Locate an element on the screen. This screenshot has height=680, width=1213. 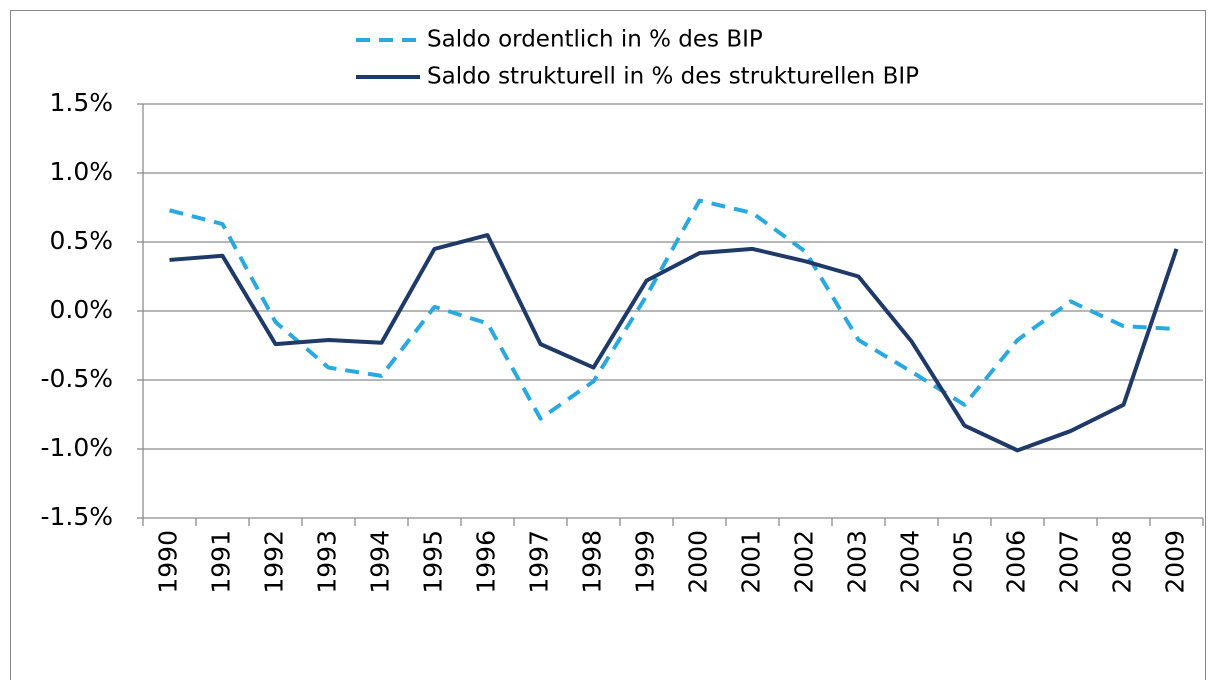
y-tick-label: -1.5% is located at coordinates (76, 516).